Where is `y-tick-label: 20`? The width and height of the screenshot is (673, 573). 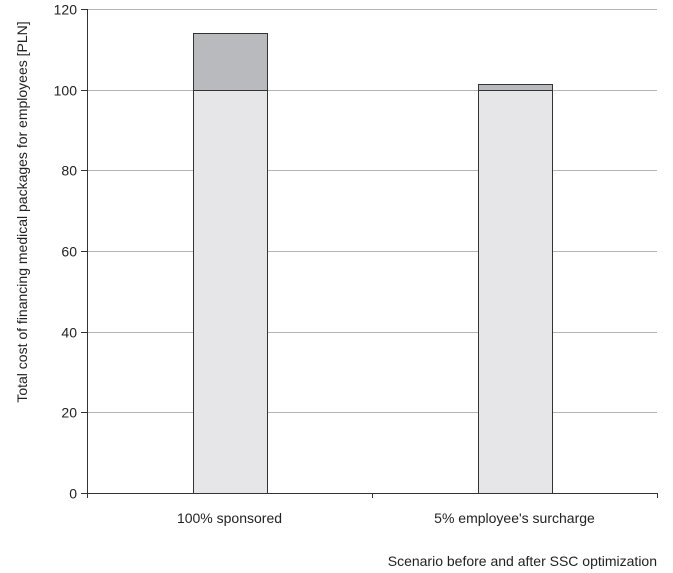
y-tick-label: 20 is located at coordinates (69, 413).